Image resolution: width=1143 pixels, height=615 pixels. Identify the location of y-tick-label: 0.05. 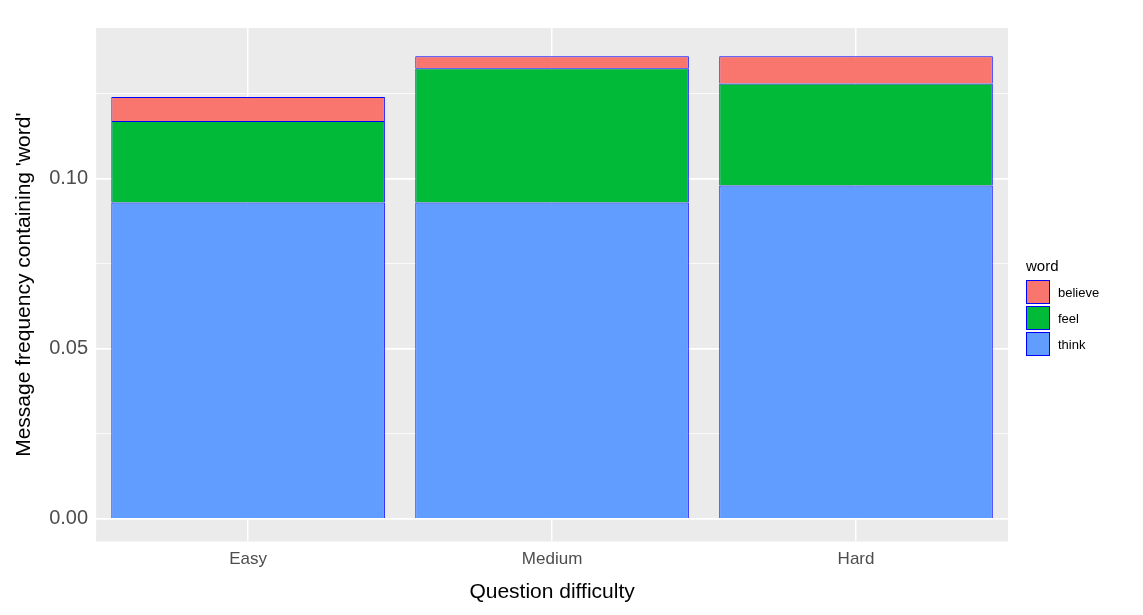
(69, 347).